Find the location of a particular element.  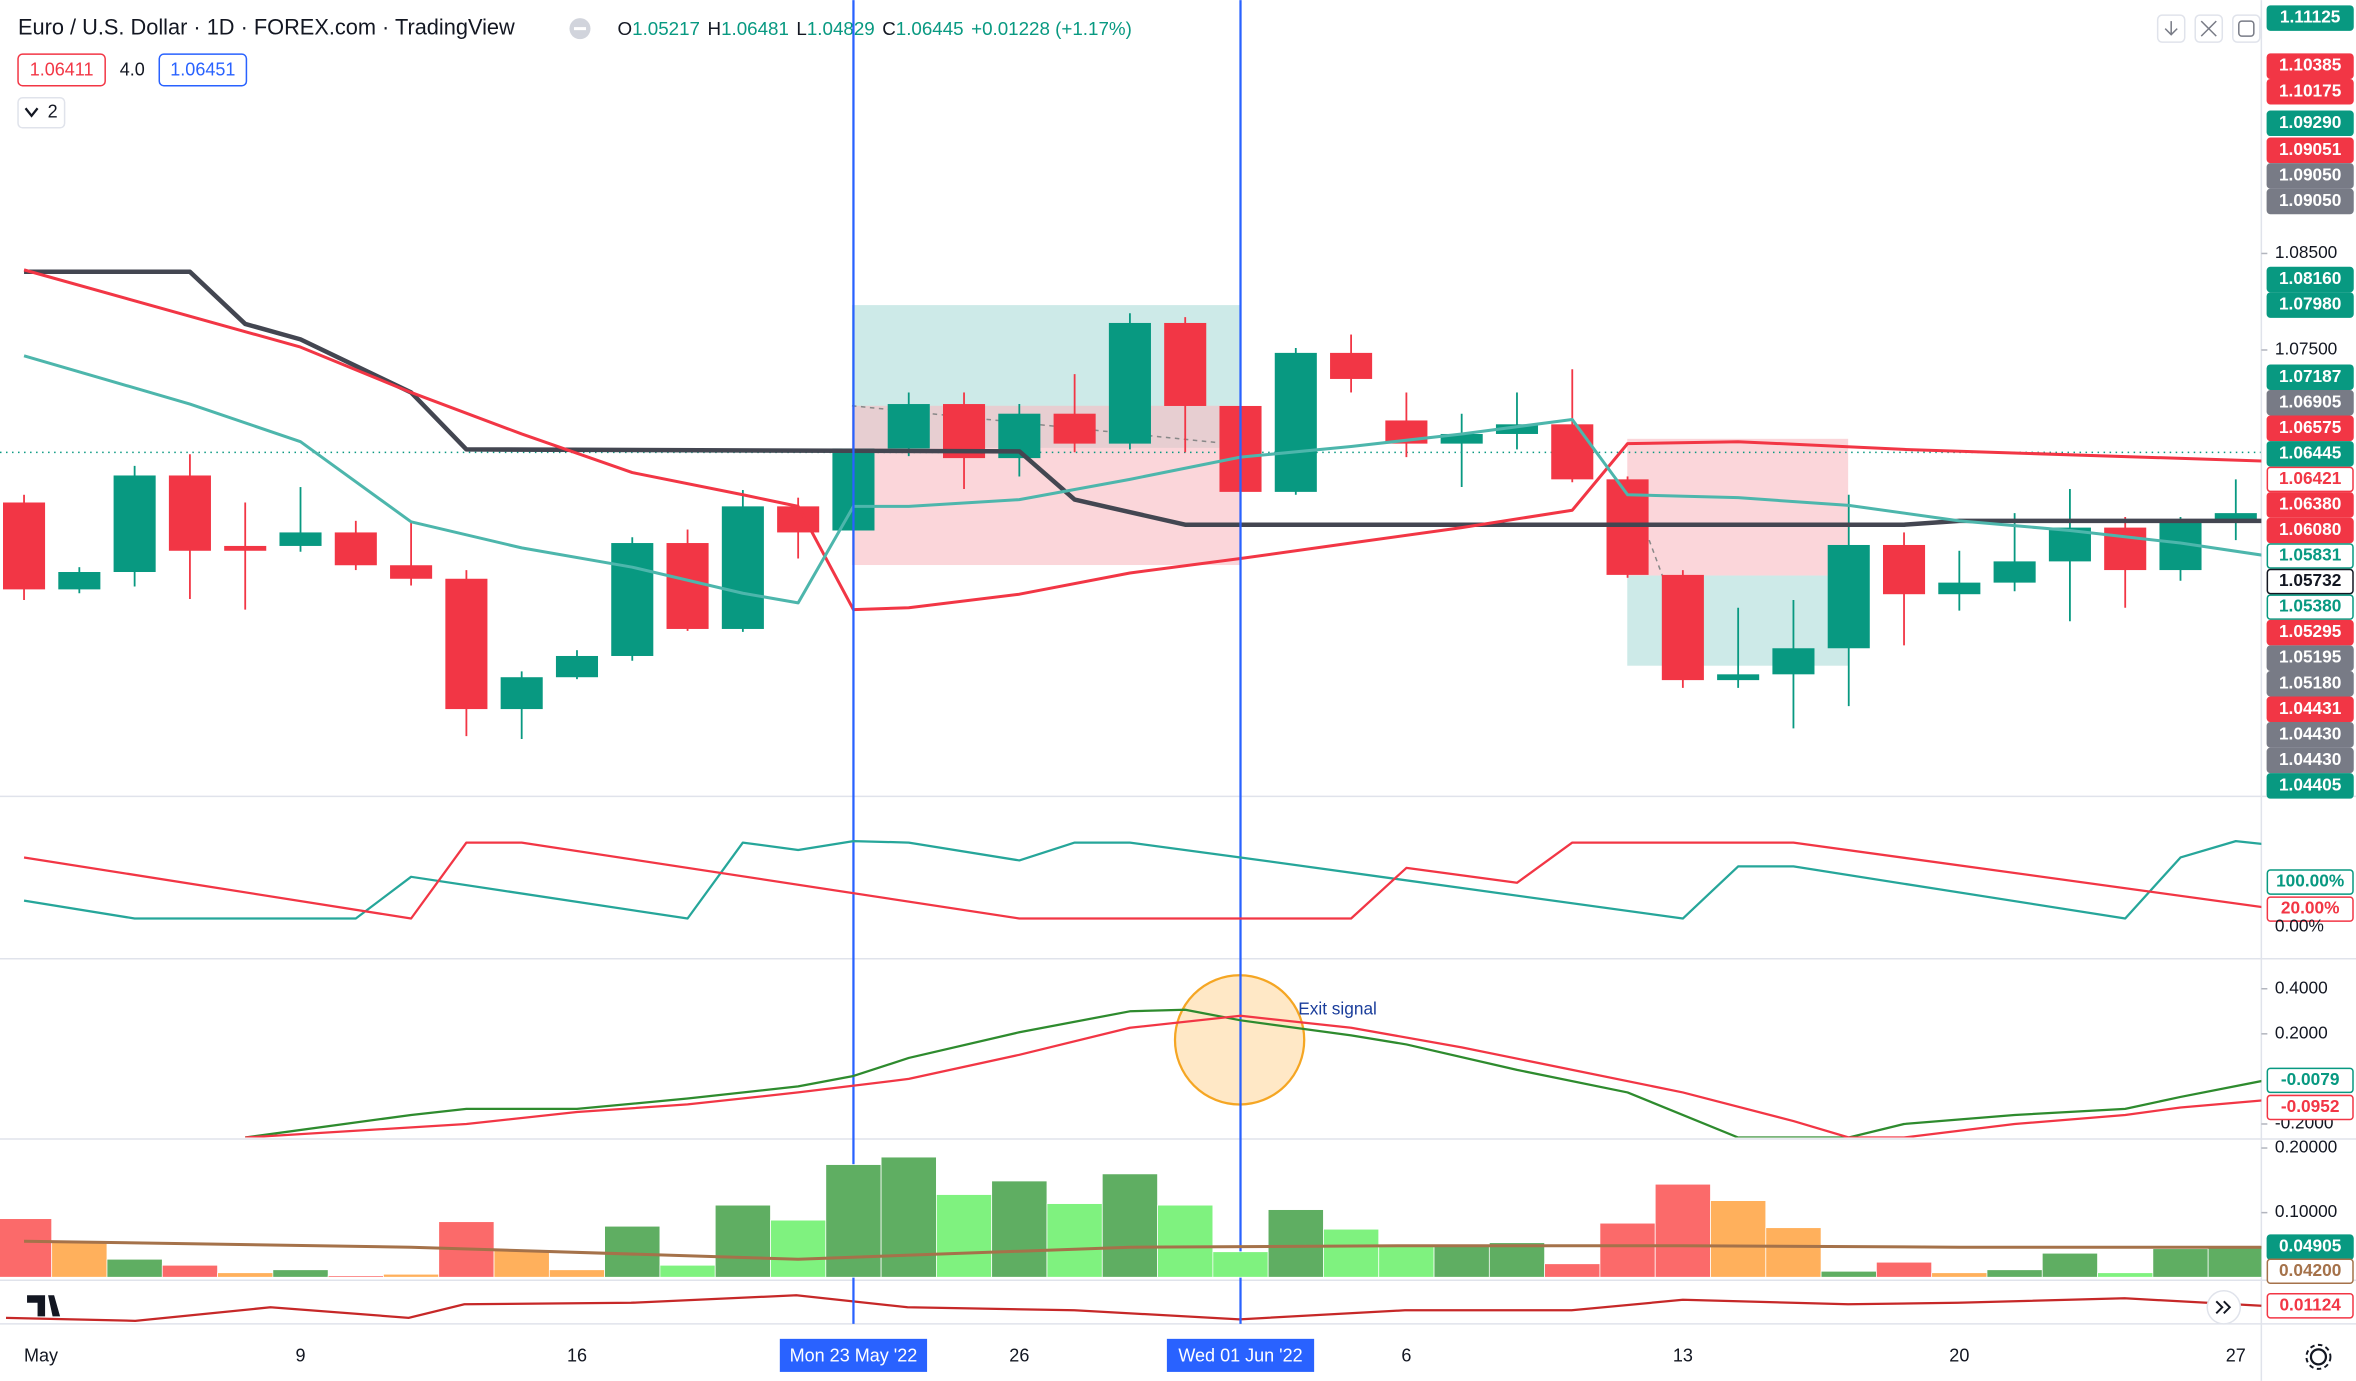

price-label: -0.0079 is located at coordinates (2310, 1079).